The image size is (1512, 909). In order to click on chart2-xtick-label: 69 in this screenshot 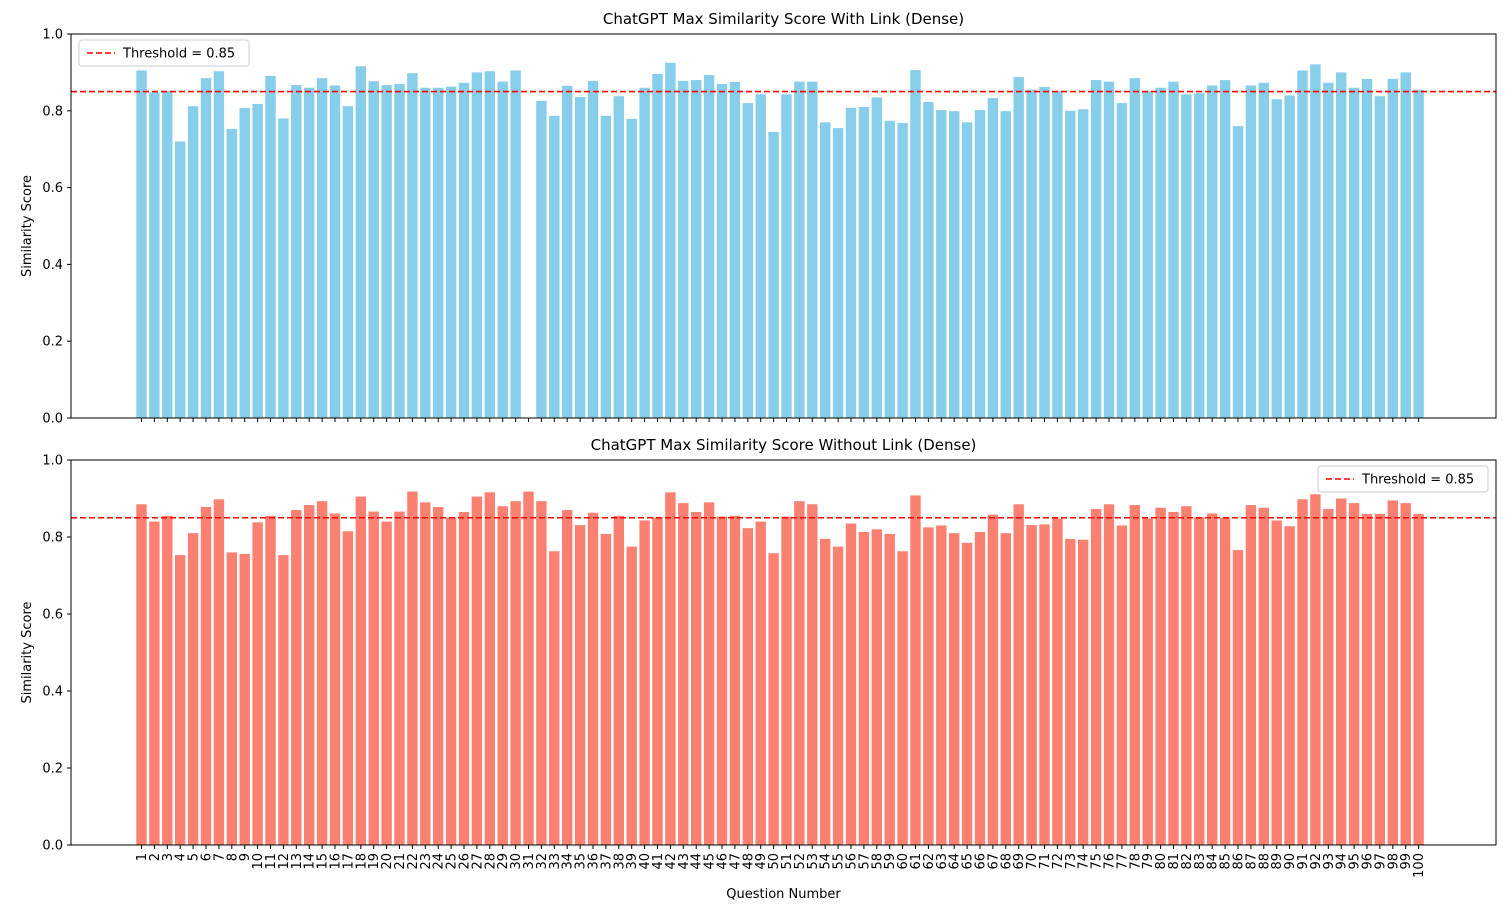, I will do `click(1019, 861)`.